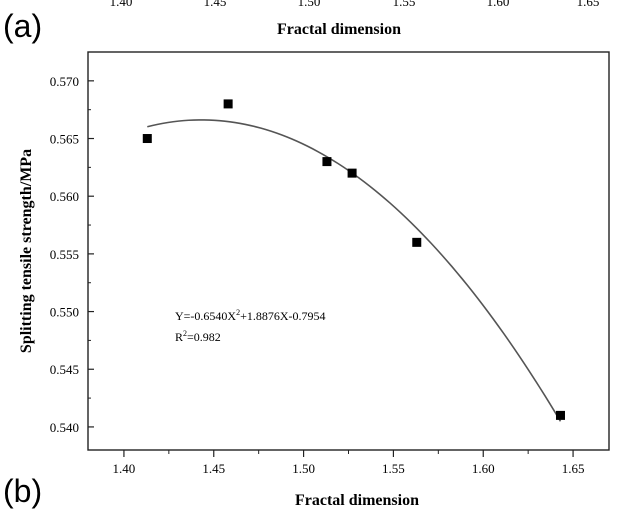  Describe the element at coordinates (198, 336) in the screenshot. I see `r-squared: R2=0.982` at that location.